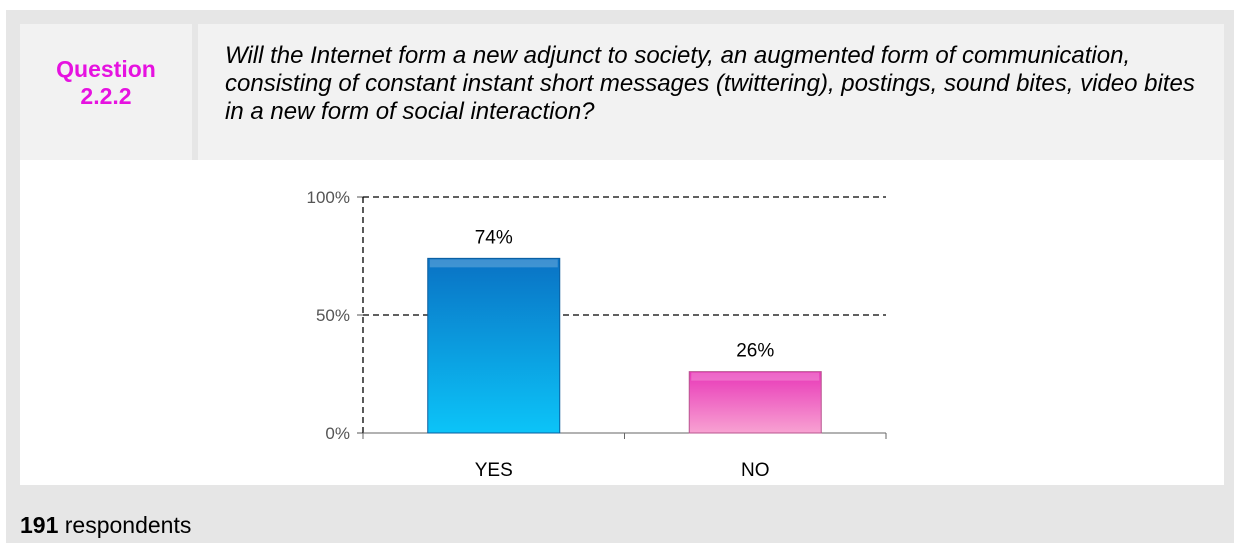  I want to click on y-tick-label: 50%, so click(333, 315).